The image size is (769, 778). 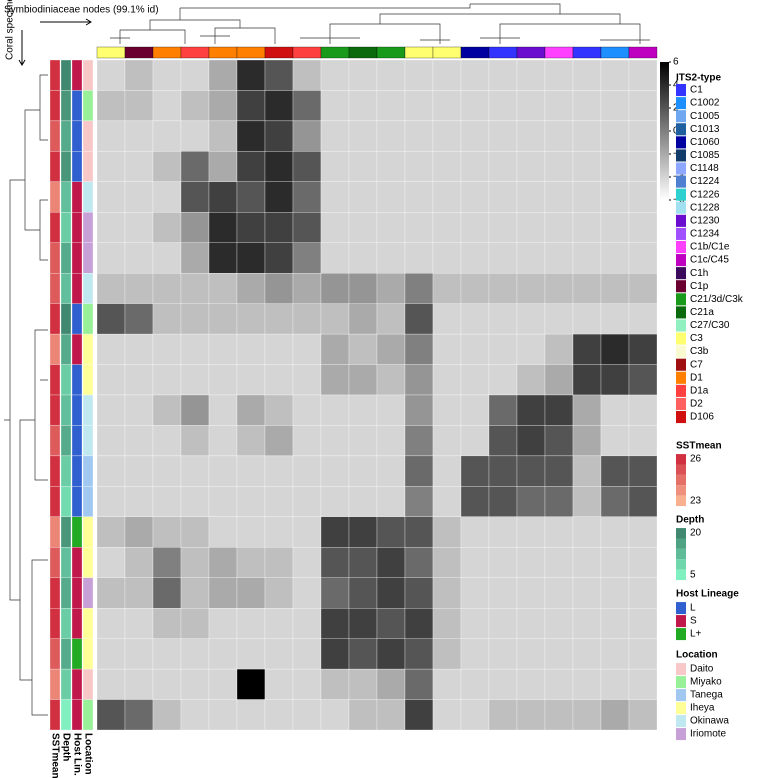 What do you see at coordinates (380, 23) in the screenshot?
I see `column-dendrogram` at bounding box center [380, 23].